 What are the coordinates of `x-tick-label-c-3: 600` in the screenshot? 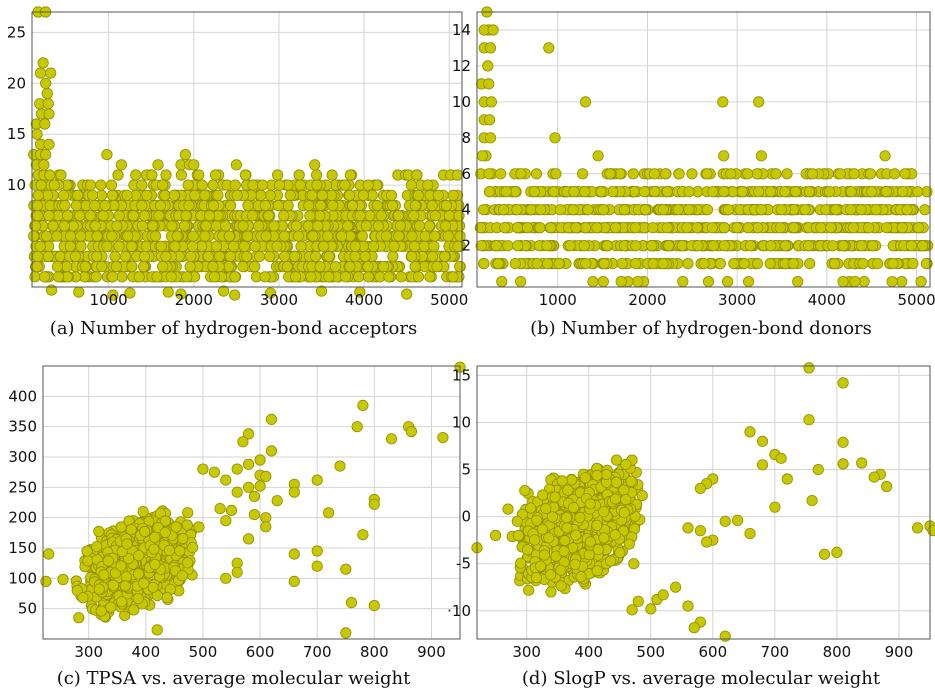 It's located at (260, 652).